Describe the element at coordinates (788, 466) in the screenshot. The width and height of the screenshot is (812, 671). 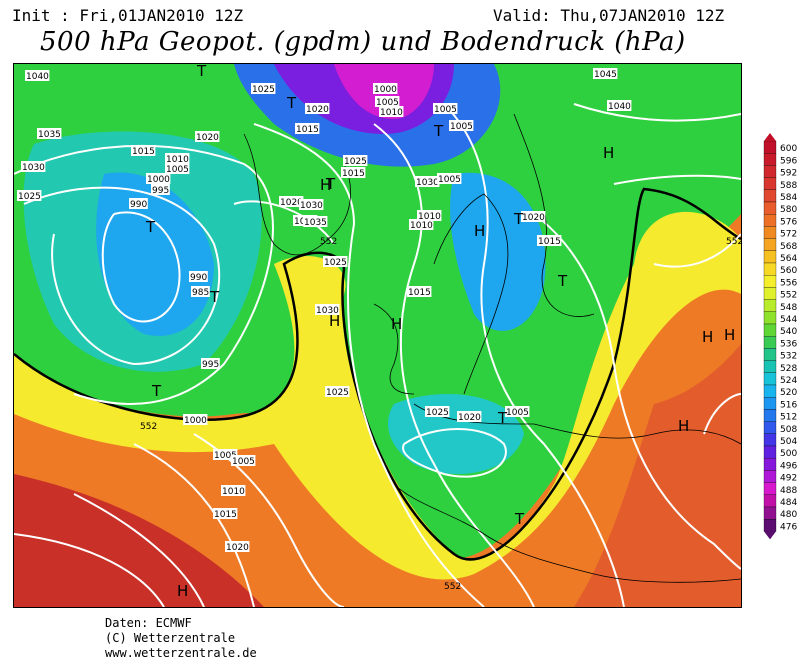
I see `legend-level-label: 496` at that location.